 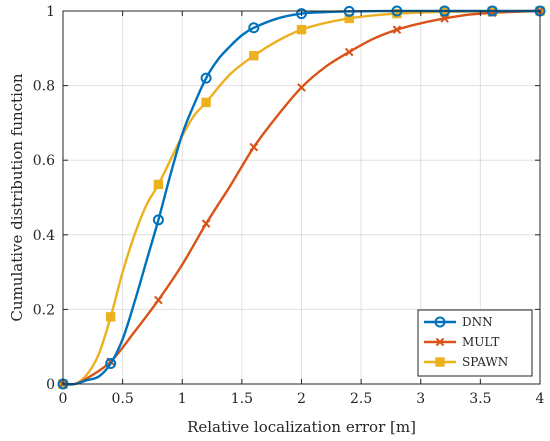 What do you see at coordinates (122, 399) in the screenshot?
I see `x-tick-label: 0.5` at bounding box center [122, 399].